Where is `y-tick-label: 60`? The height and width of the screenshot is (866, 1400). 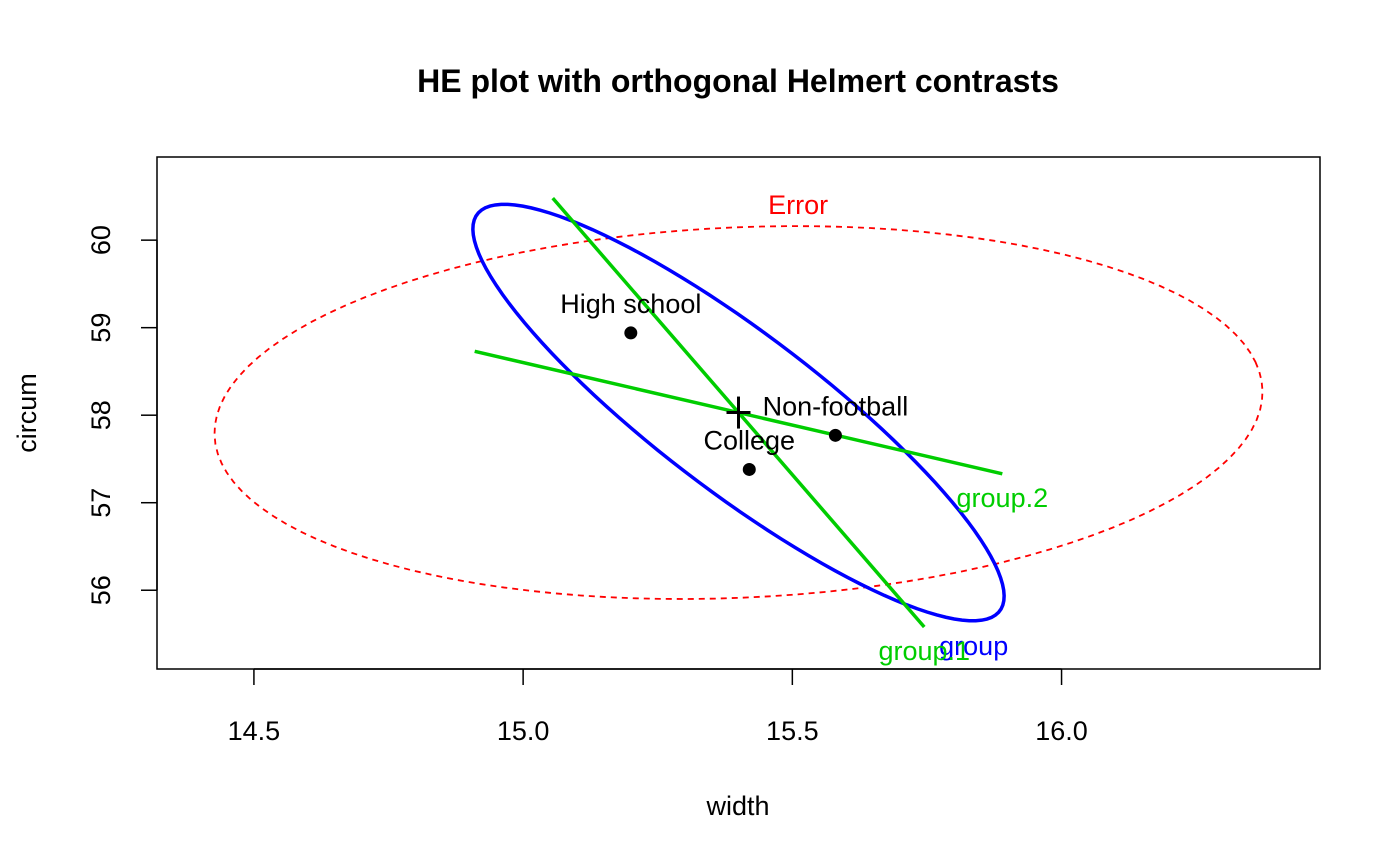
y-tick-label: 60 is located at coordinates (101, 240).